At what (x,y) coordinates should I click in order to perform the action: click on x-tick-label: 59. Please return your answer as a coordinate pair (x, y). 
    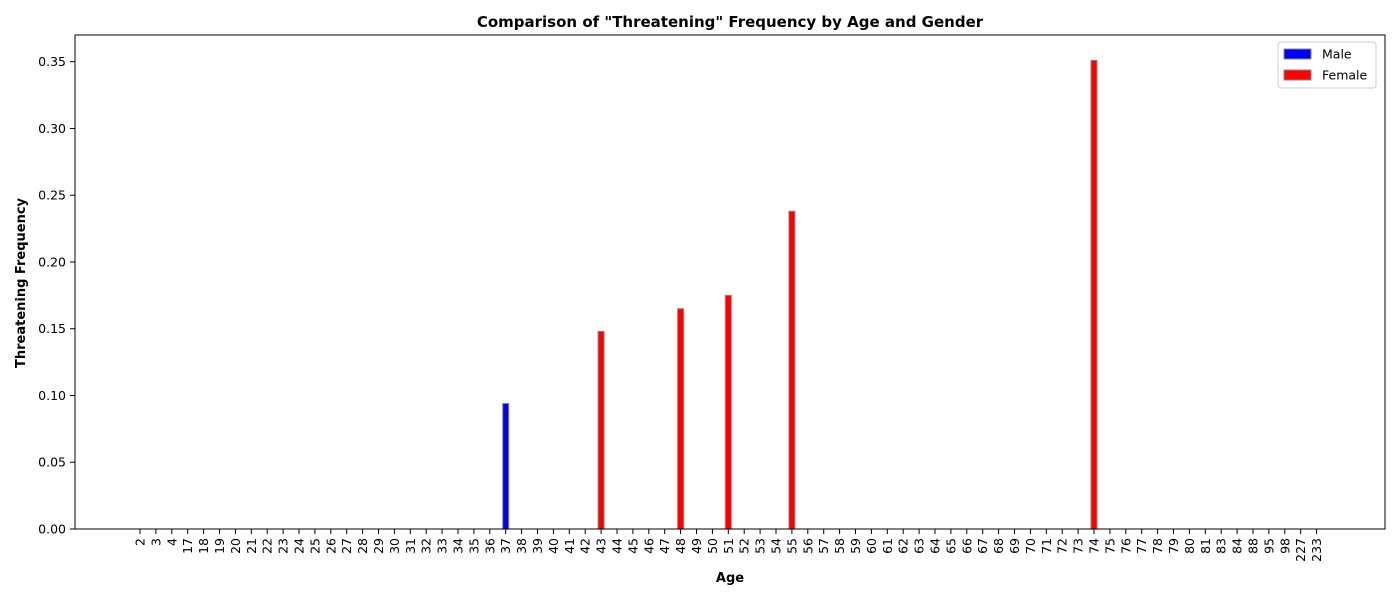
    Looking at the image, I should click on (855, 546).